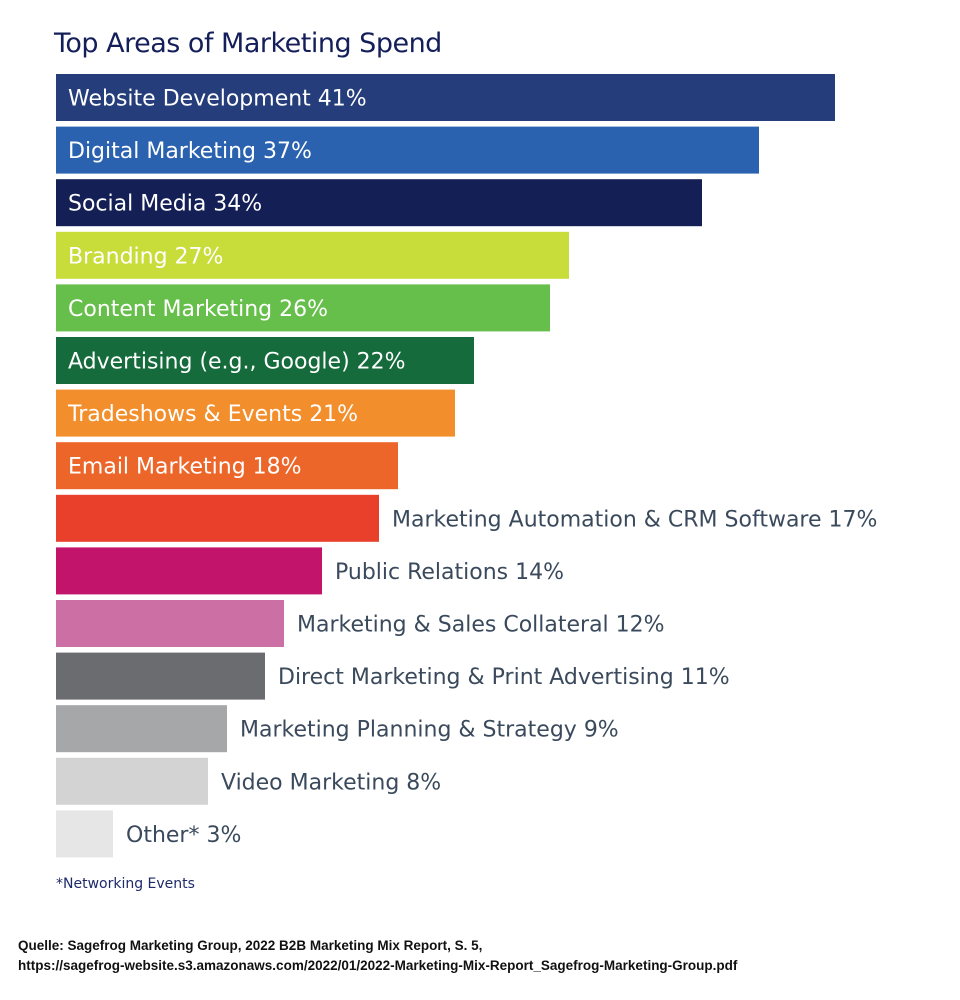 This screenshot has height=1000, width=960. What do you see at coordinates (212, 362) in the screenshot?
I see `category-label: Advertising (e.g., Google)` at bounding box center [212, 362].